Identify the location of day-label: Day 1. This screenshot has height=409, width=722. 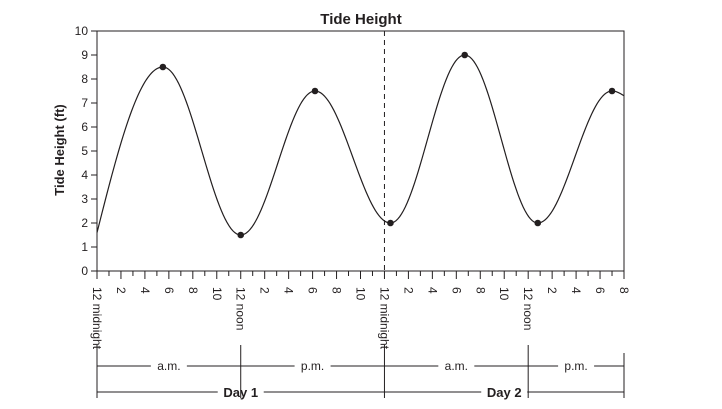
(240, 392).